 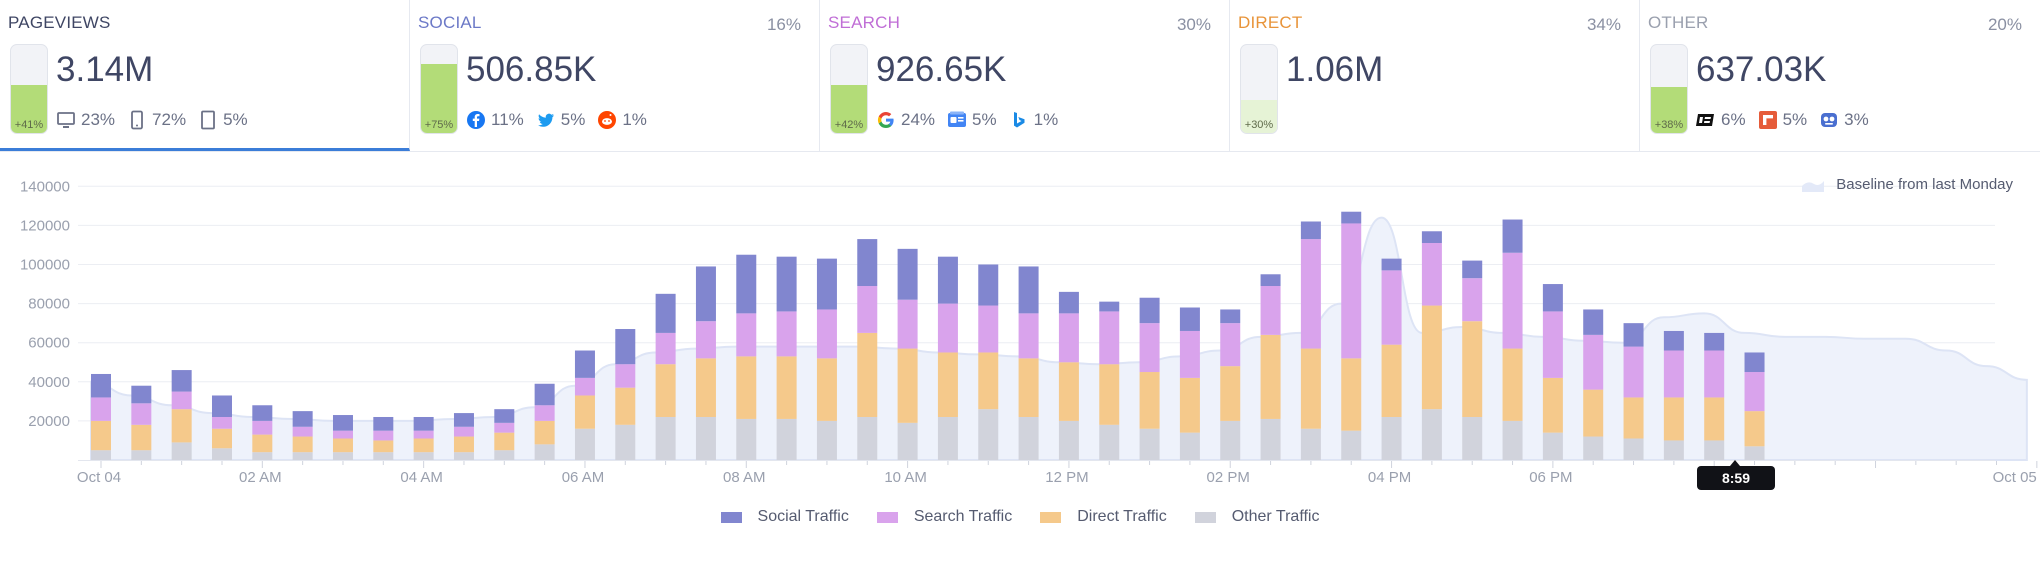 What do you see at coordinates (1435, 75) in the screenshot?
I see `tab-direct: DIRECT 34% +30% 1.06M` at bounding box center [1435, 75].